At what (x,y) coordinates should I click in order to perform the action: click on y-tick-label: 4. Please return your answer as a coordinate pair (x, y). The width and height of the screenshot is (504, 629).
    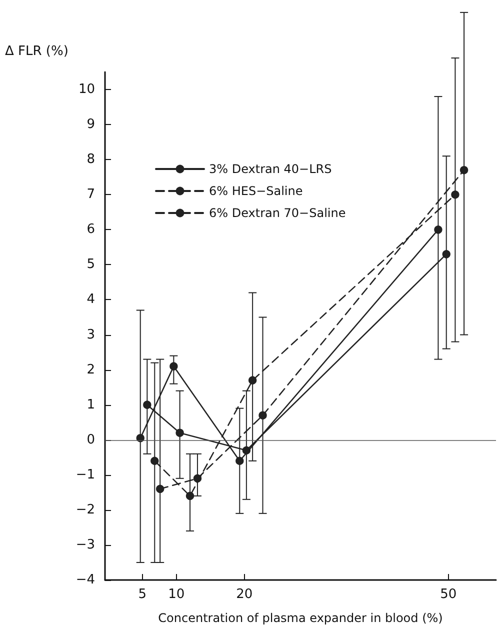
    Looking at the image, I should click on (90, 300).